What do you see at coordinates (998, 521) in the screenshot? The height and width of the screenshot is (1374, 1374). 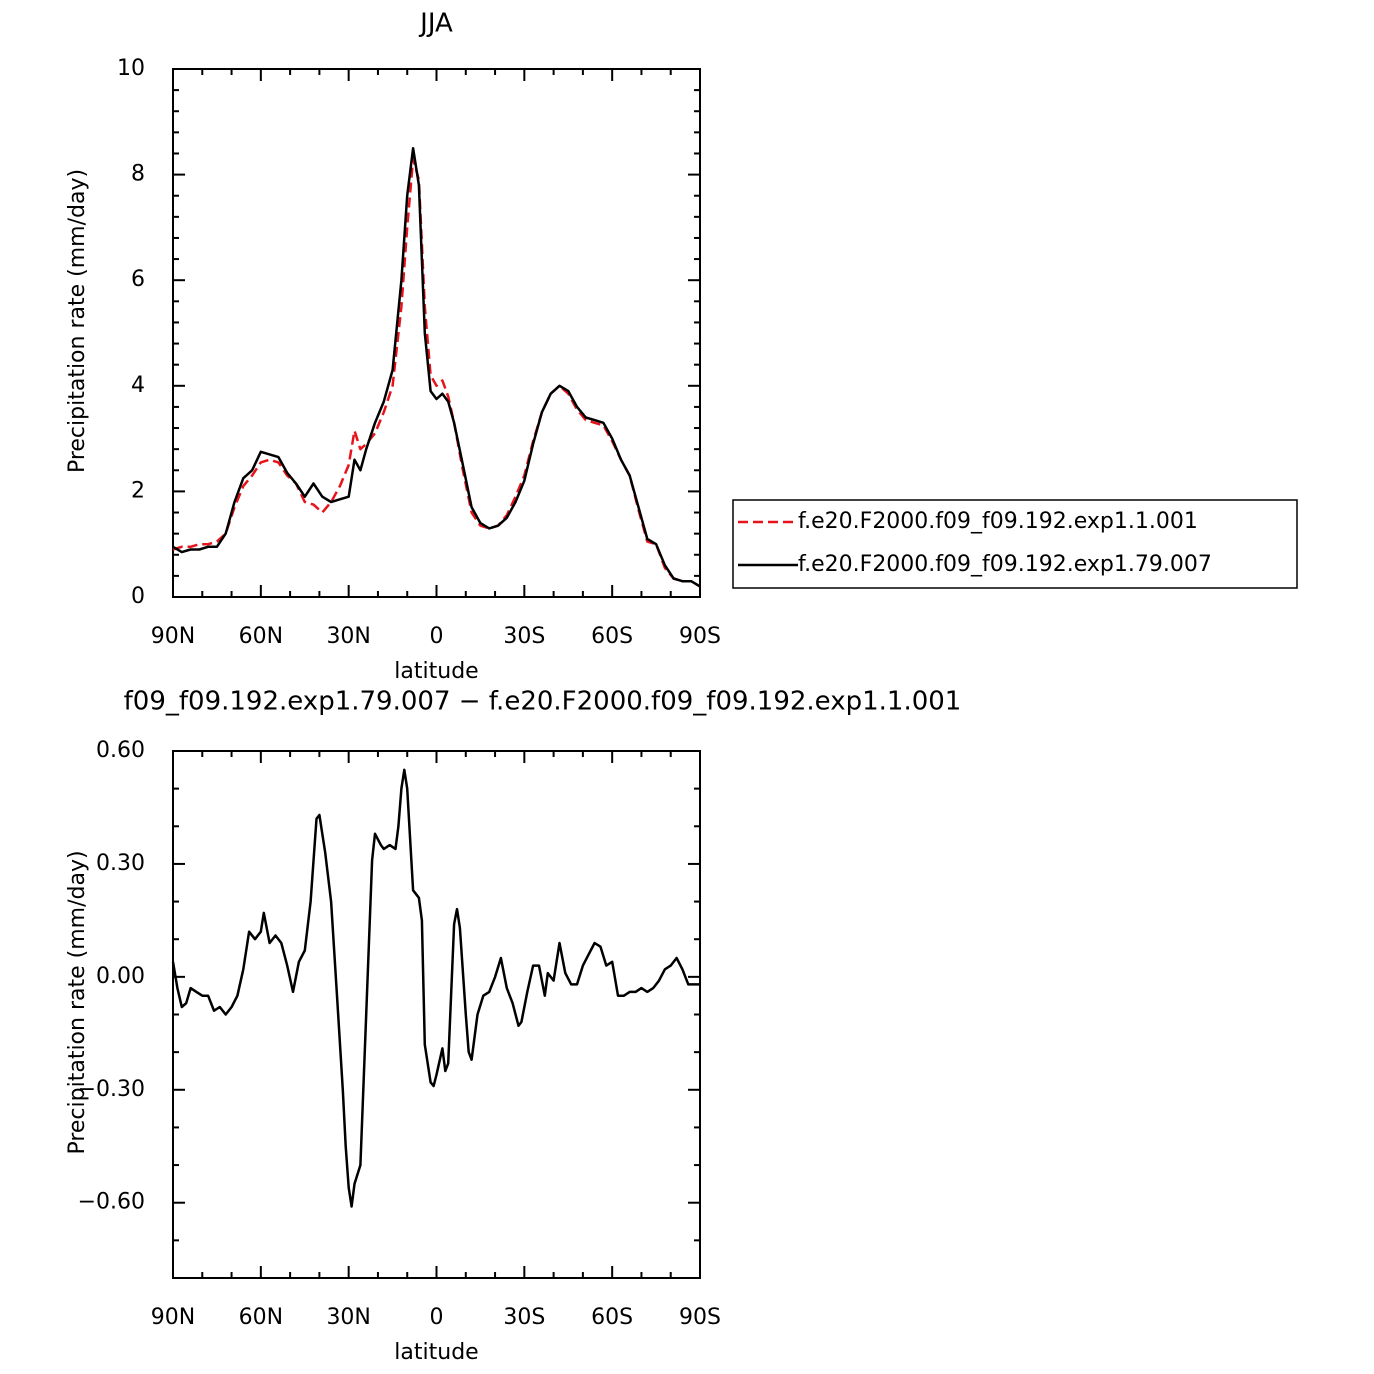 I see `legend-label: f.e20.F2000.f09_f09.192.exp1.1.001` at bounding box center [998, 521].